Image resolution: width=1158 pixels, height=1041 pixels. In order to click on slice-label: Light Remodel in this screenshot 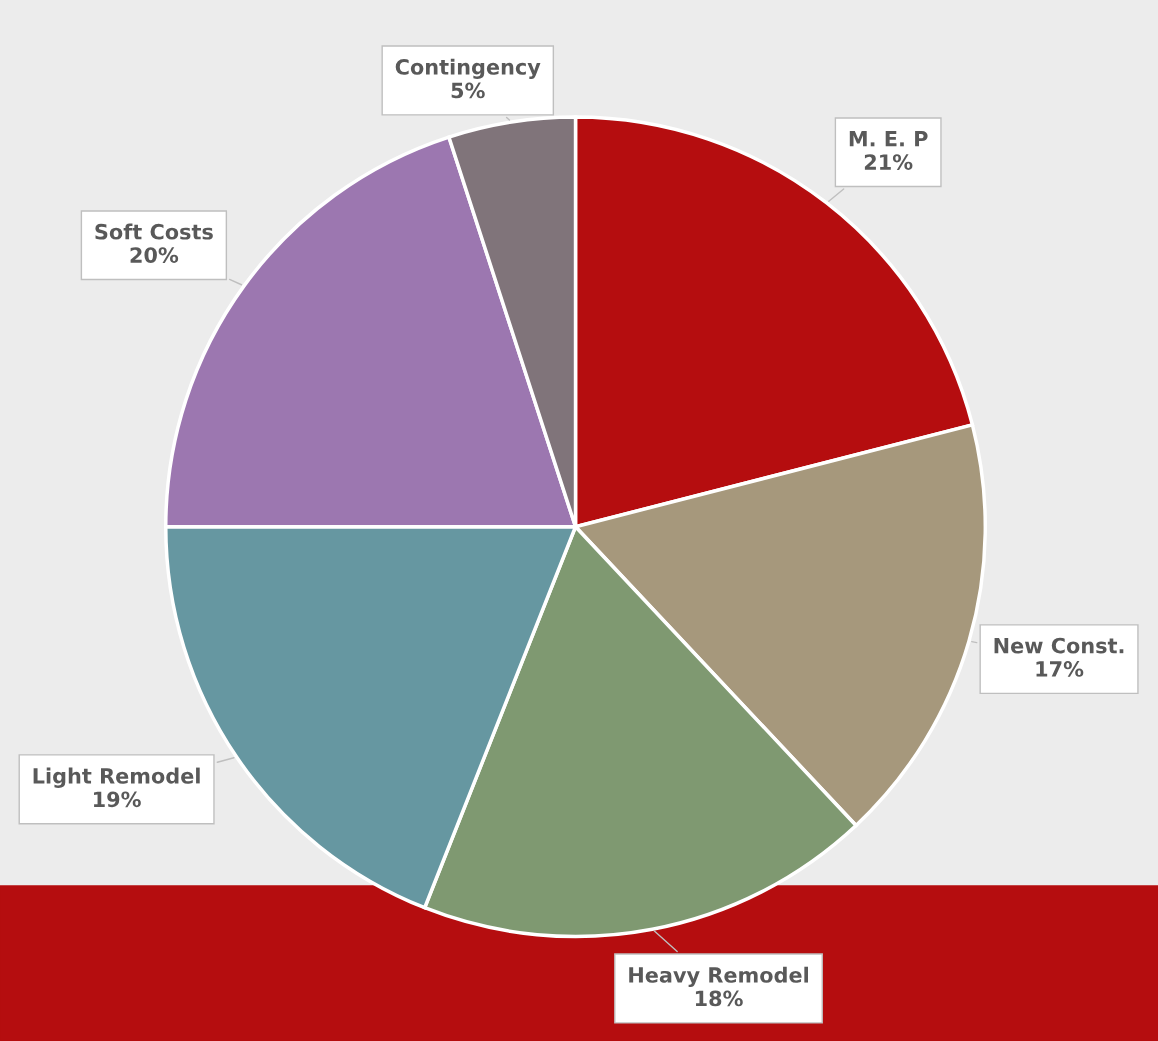, I will do `click(116, 777)`.